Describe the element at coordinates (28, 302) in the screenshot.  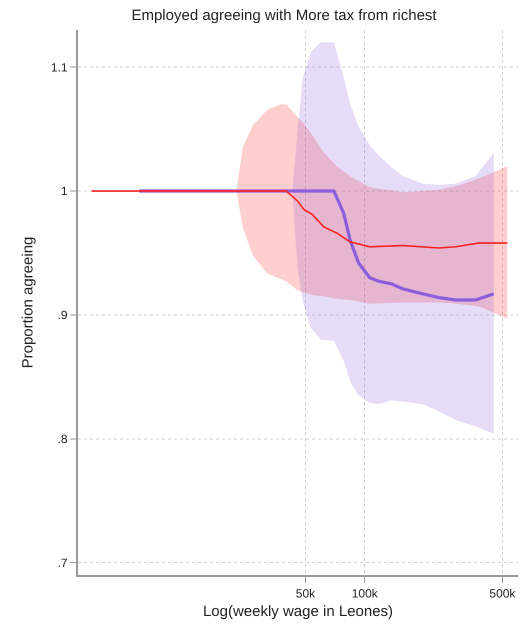
I see `y-axis-title: Proportion agreeing` at that location.